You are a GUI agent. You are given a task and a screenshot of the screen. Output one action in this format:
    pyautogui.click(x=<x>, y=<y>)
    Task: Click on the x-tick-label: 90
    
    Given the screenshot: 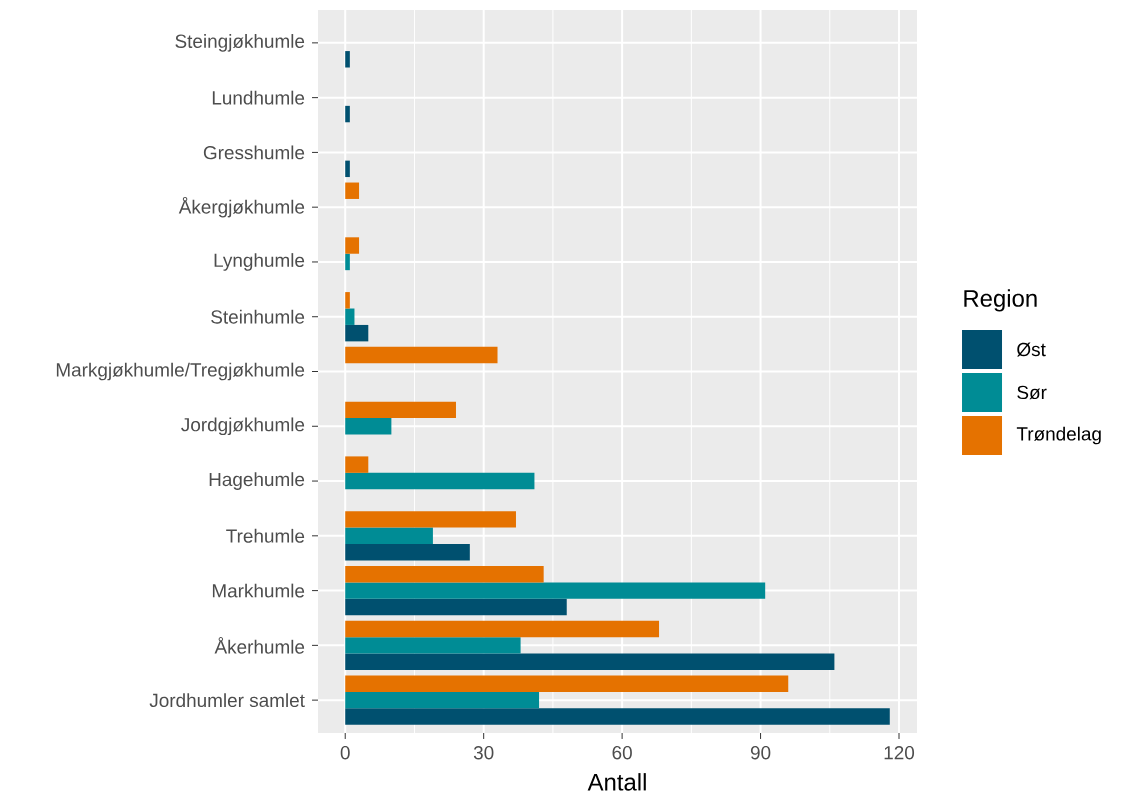 What is the action you would take?
    pyautogui.click(x=760, y=753)
    